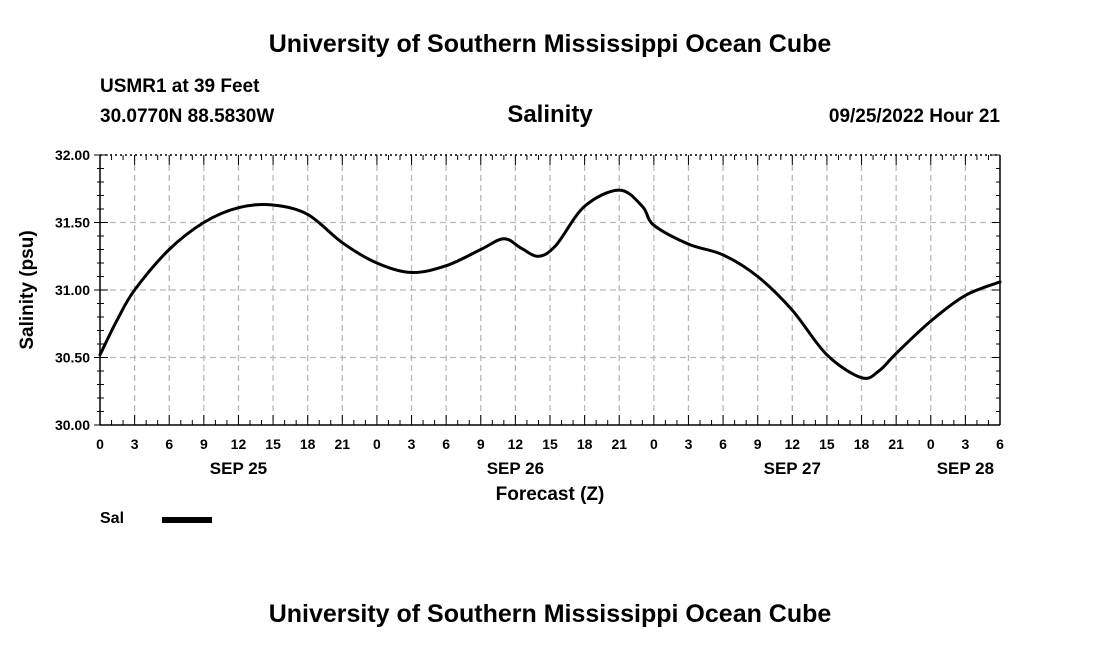 The height and width of the screenshot is (650, 1100). Describe the element at coordinates (550, 494) in the screenshot. I see `x-axis-label: Forecast (Z)` at that location.